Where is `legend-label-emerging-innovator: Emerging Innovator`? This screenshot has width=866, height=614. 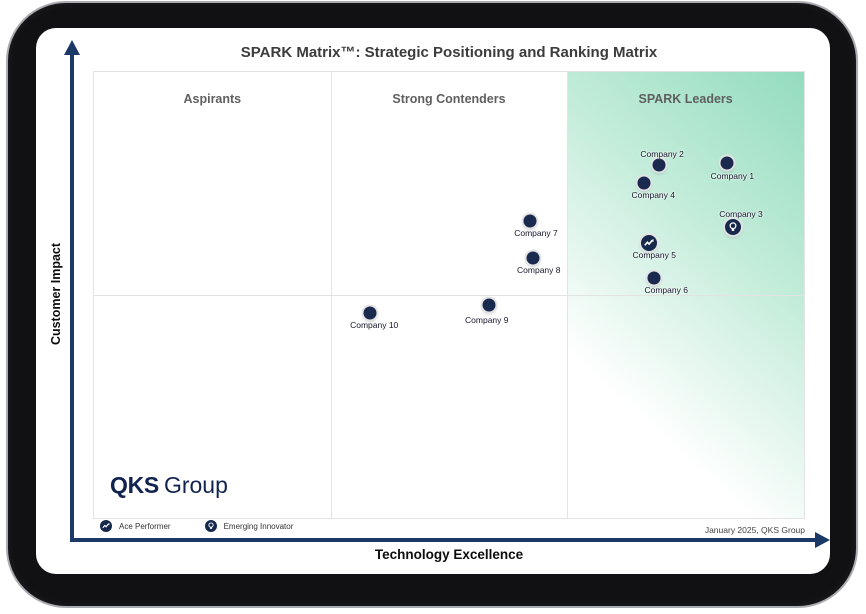 legend-label-emerging-innovator: Emerging Innovator is located at coordinates (258, 526).